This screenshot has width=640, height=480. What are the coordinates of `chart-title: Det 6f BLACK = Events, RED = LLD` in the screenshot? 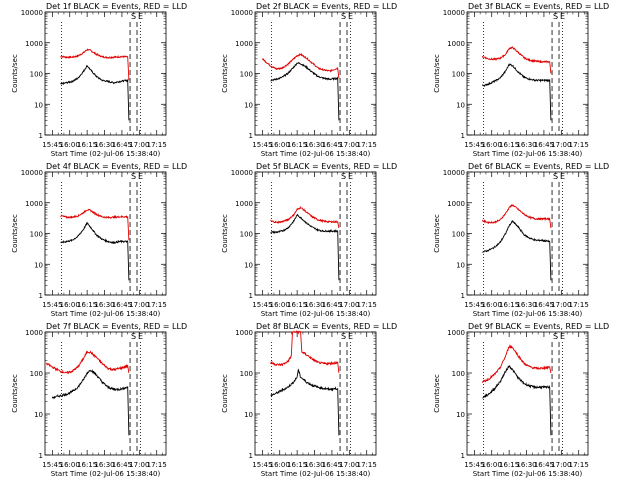 It's located at (538, 166).